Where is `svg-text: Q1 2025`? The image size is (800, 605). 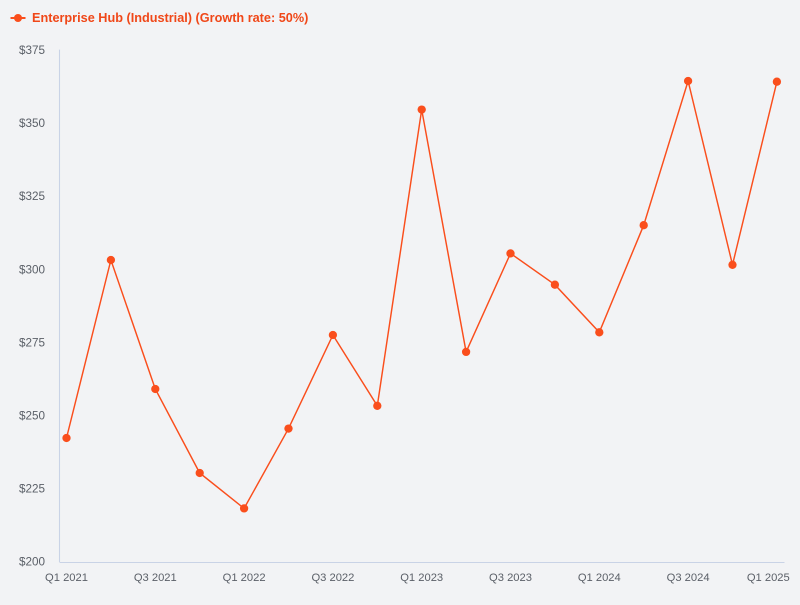
svg-text: Q1 2025 is located at coordinates (768, 578).